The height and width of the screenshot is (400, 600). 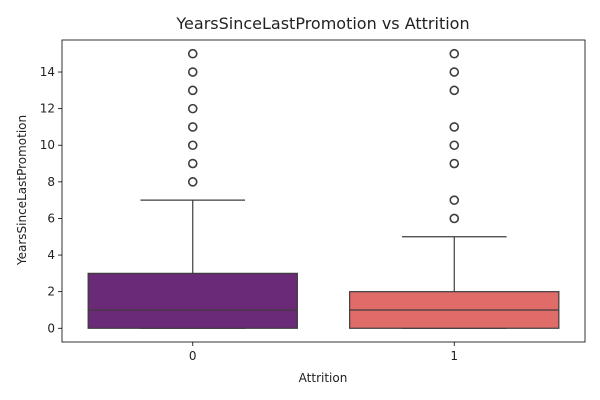 What do you see at coordinates (47, 72) in the screenshot?
I see `y-tick-label: 14` at bounding box center [47, 72].